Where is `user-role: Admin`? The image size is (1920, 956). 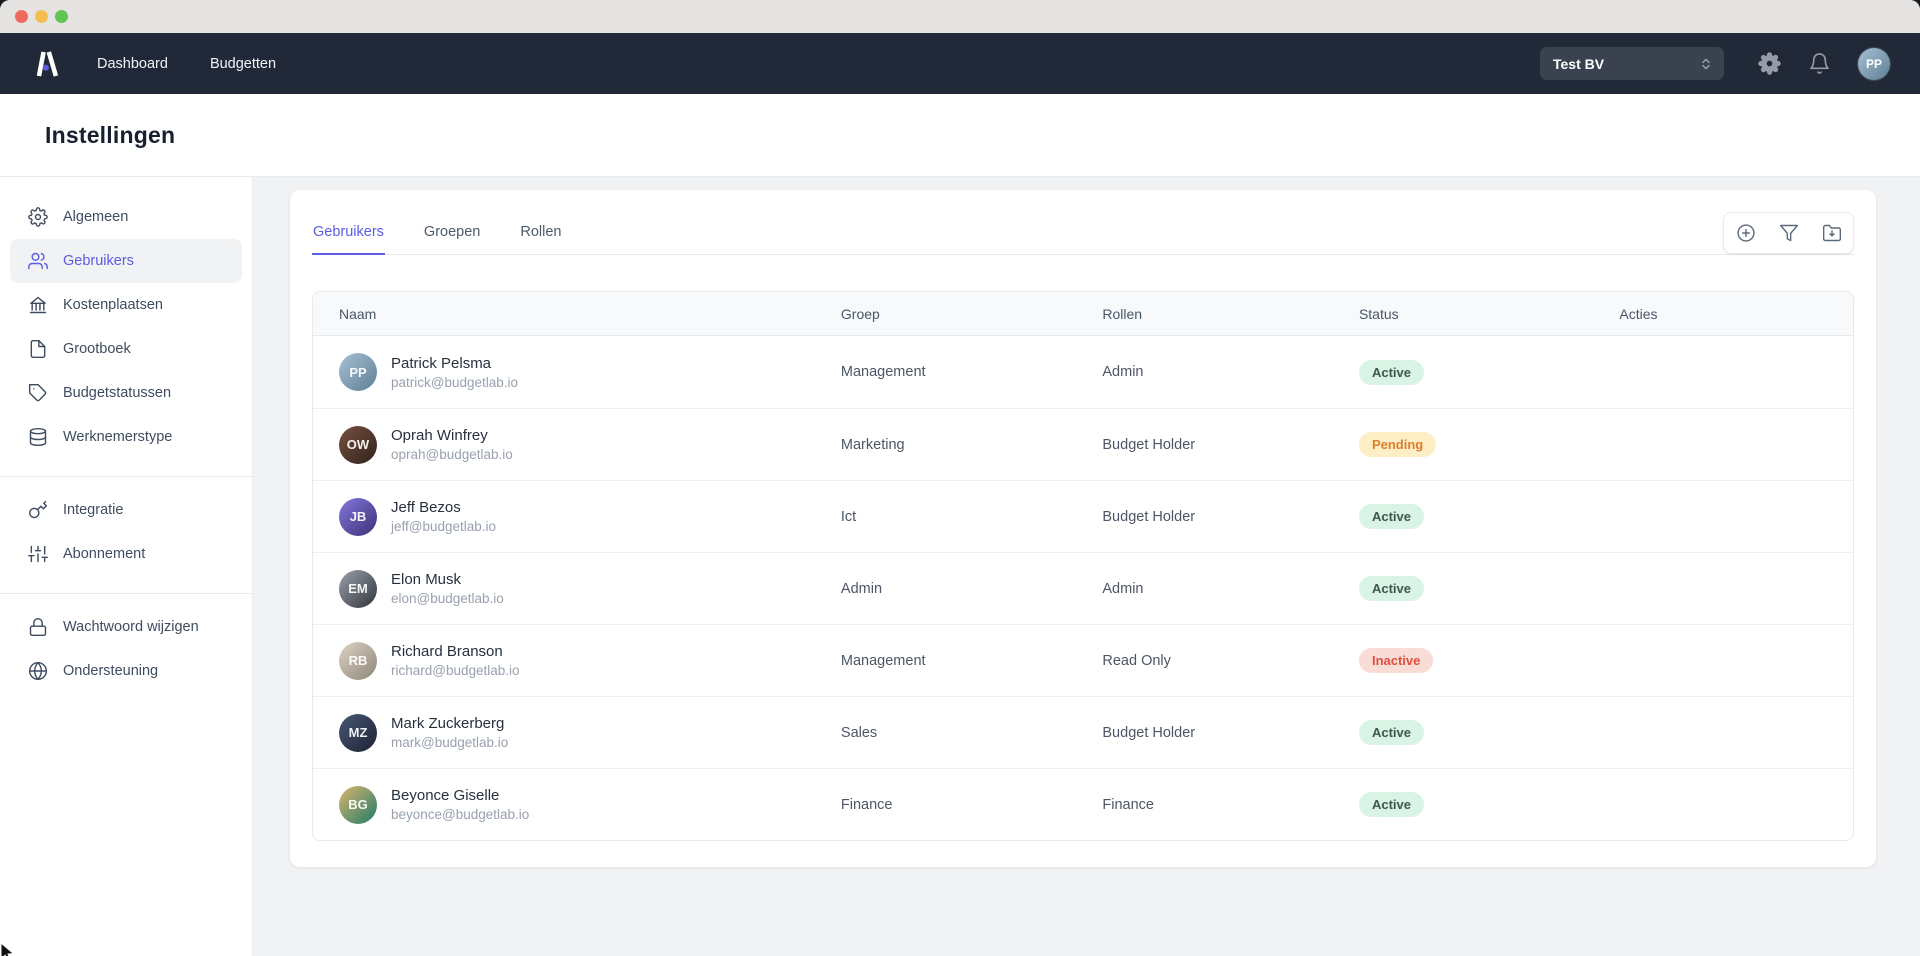
user-role: Admin is located at coordinates (1123, 588).